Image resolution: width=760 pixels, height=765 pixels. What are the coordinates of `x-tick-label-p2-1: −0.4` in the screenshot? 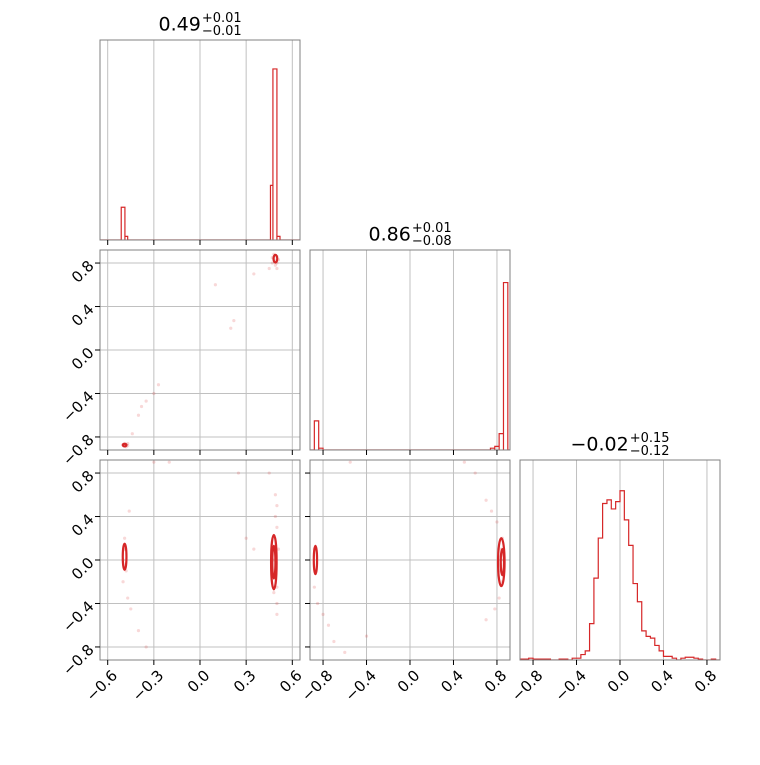 It's located at (570, 685).